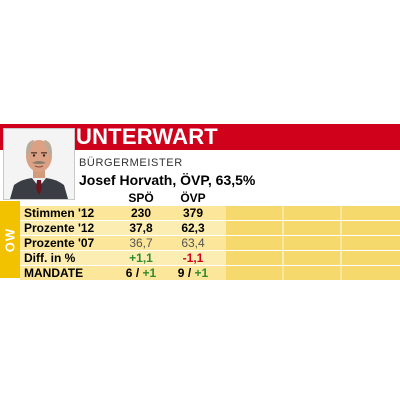 This screenshot has width=400, height=400. I want to click on cell-value: 37,8, so click(141, 228).